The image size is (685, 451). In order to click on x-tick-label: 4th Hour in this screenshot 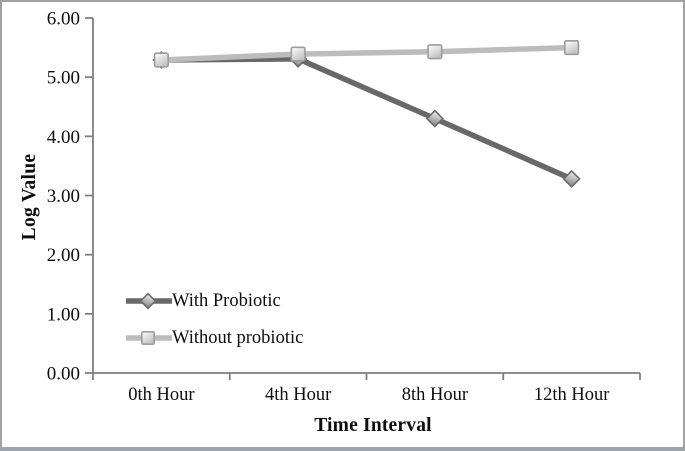, I will do `click(298, 395)`.